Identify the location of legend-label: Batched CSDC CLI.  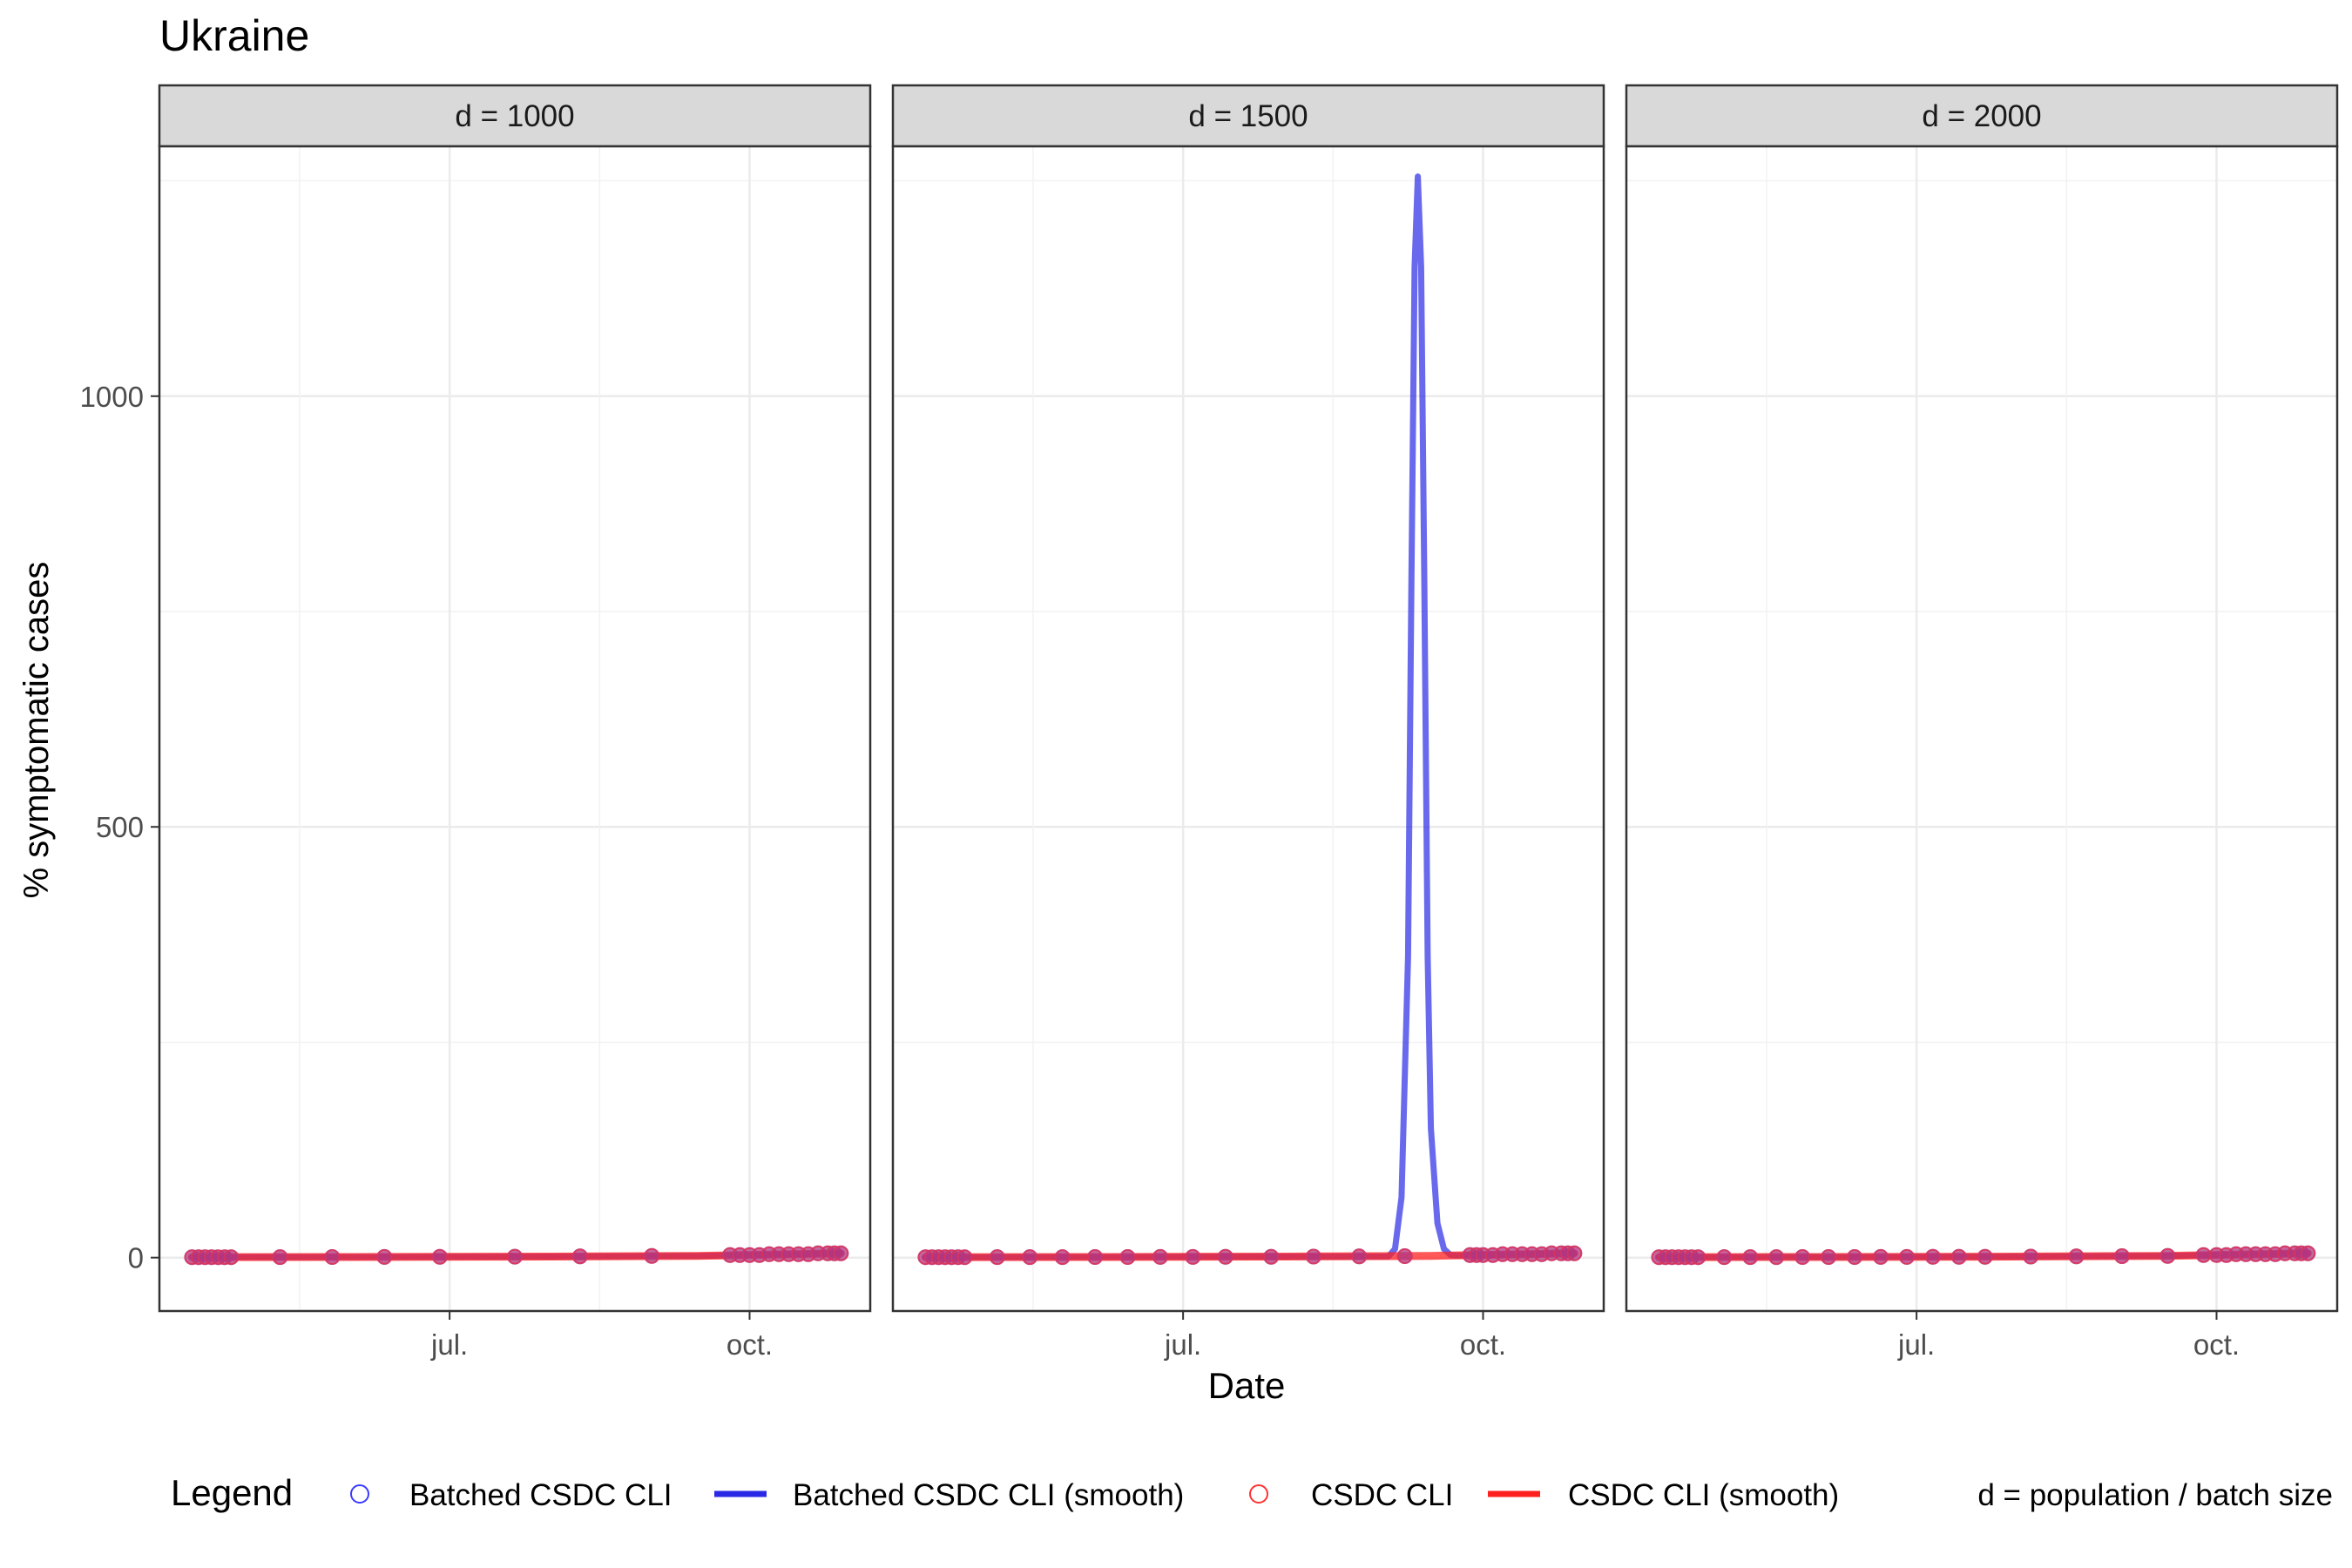
(540, 1495).